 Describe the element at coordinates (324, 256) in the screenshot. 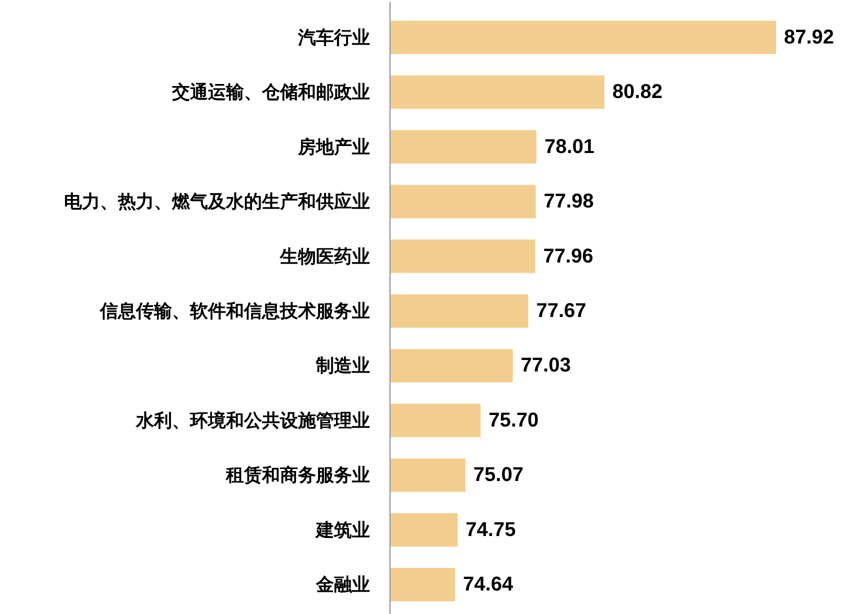

I see `y-tick-label: 生物医药业` at that location.